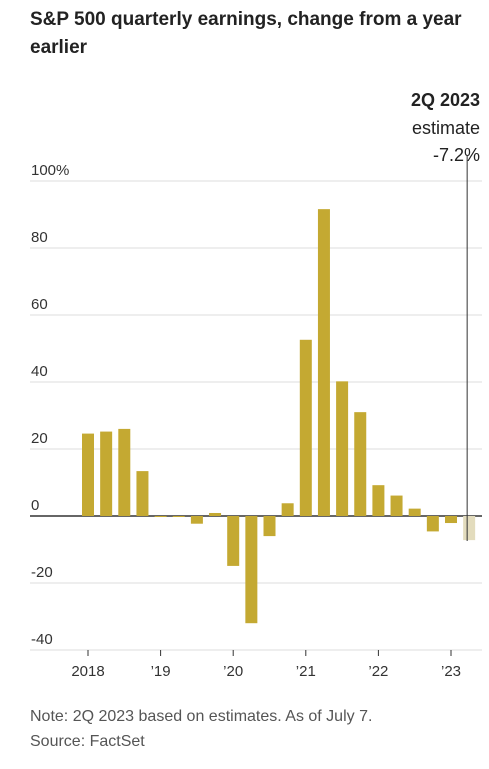  I want to click on x-tick-label: ’19, so click(161, 671).